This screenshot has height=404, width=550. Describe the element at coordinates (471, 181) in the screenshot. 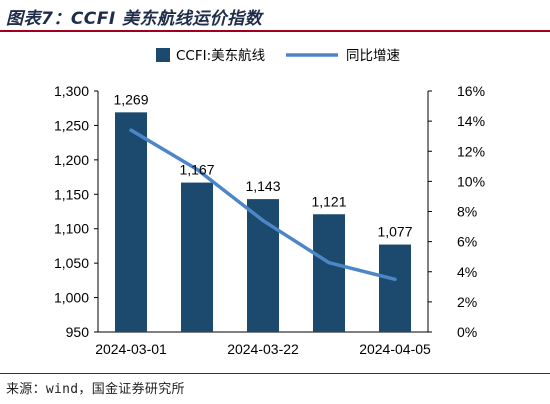

I see `y-right-tick-label: 10%` at that location.